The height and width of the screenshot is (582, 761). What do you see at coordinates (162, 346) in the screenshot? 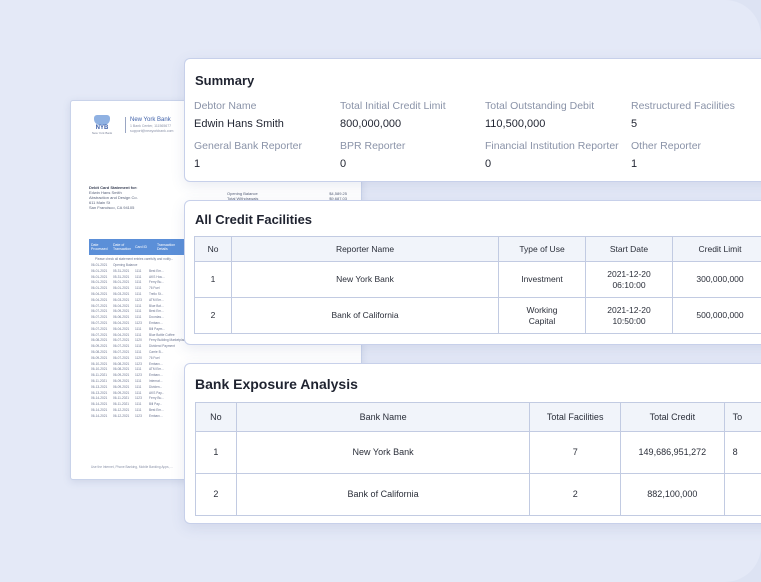
I see `statement-cell: Dividend Payment` at bounding box center [162, 346].